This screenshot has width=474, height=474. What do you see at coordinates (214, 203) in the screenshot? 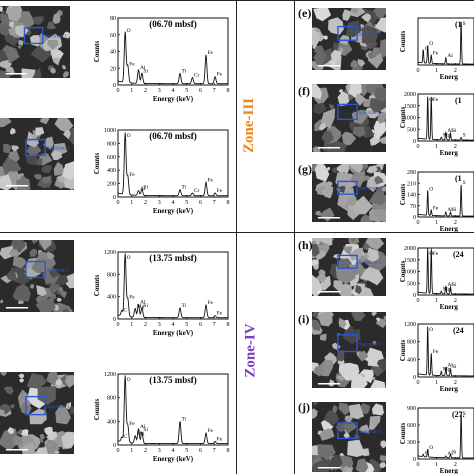
I see `x-tick-label: 7` at bounding box center [214, 203].